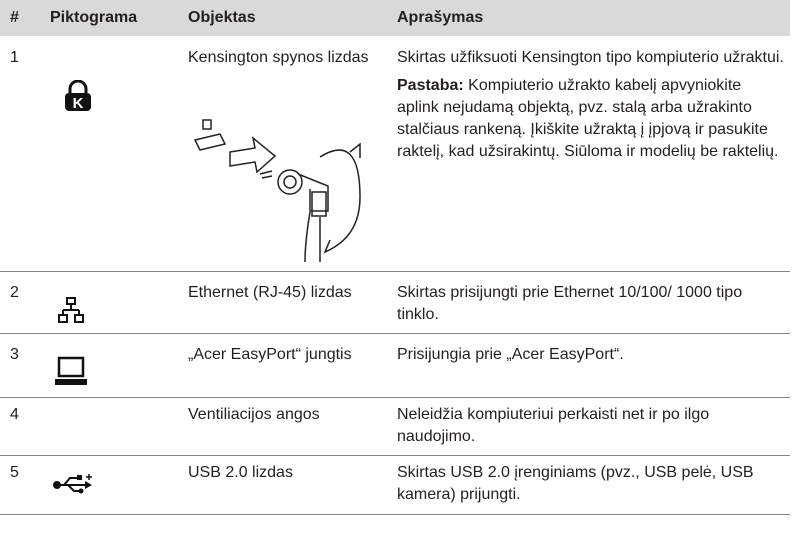 This screenshot has width=794, height=547. Describe the element at coordinates (395, 18) in the screenshot. I see `header-band` at that location.